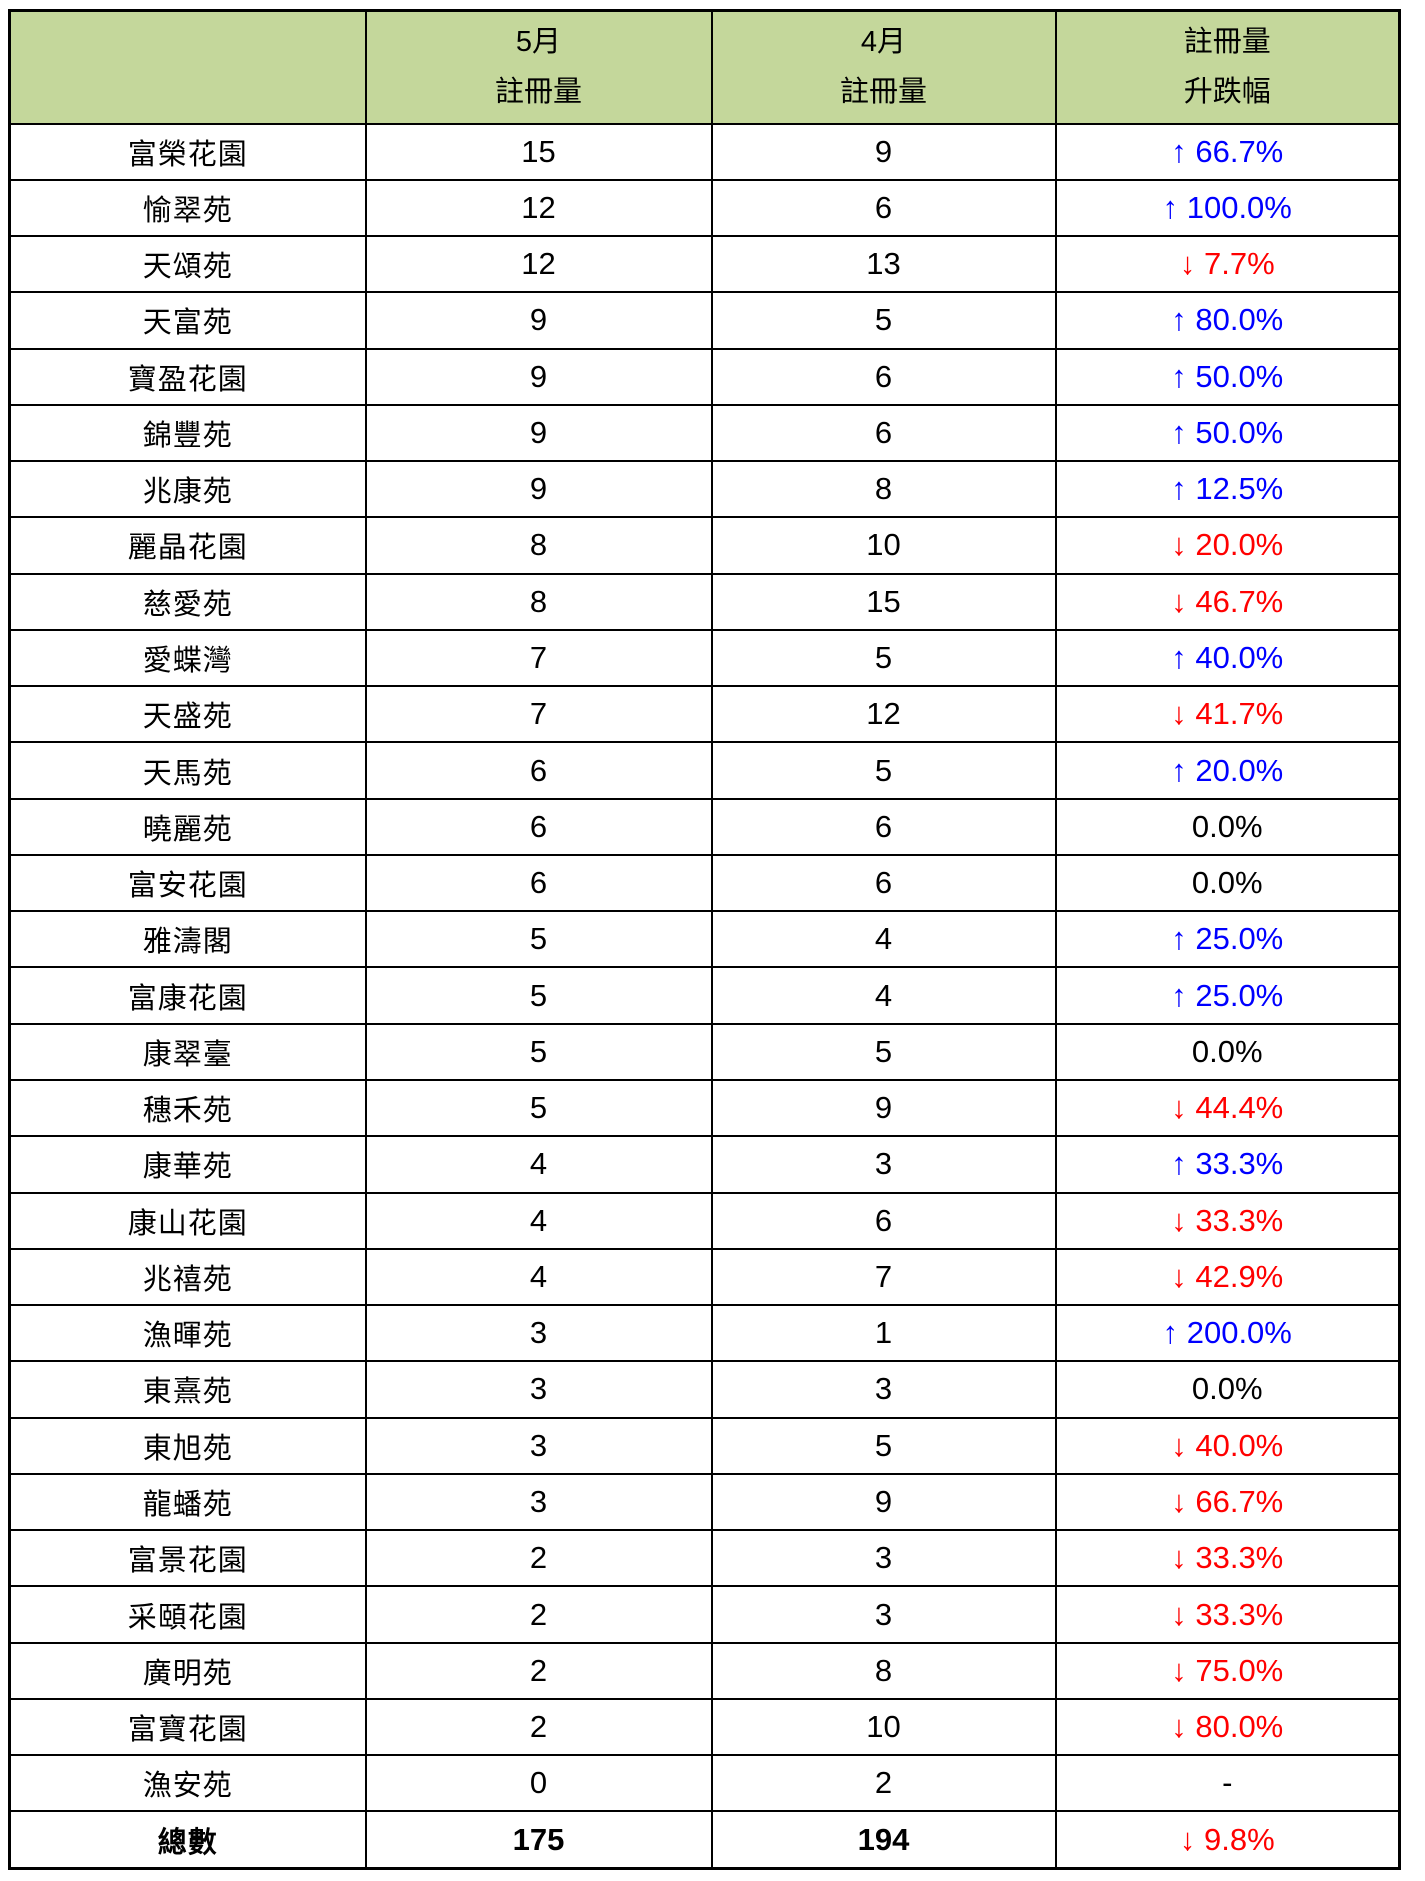 Image resolution: width=1425 pixels, height=1881 pixels. What do you see at coordinates (1227, 1670) in the screenshot?
I see `change-pct-cell: ↓ 75.0%` at bounding box center [1227, 1670].